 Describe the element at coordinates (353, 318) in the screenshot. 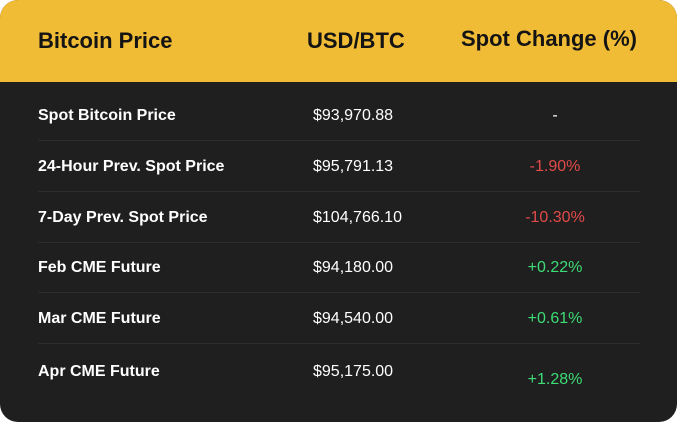

I see `row-price: $94,540.00` at that location.